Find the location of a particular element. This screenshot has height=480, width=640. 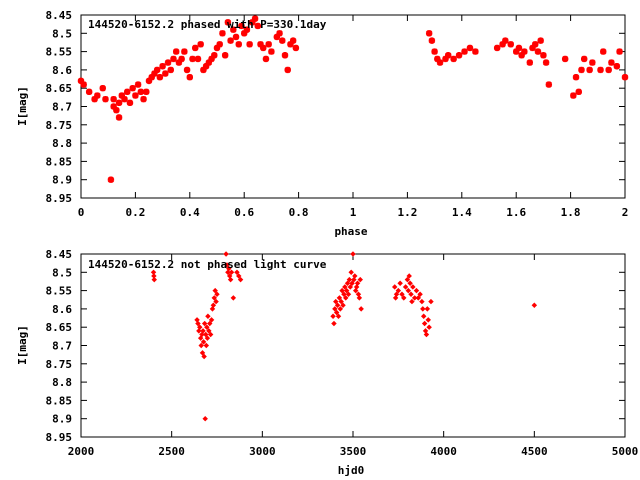

phased-xtick-label: 1 is located at coordinates (353, 212).